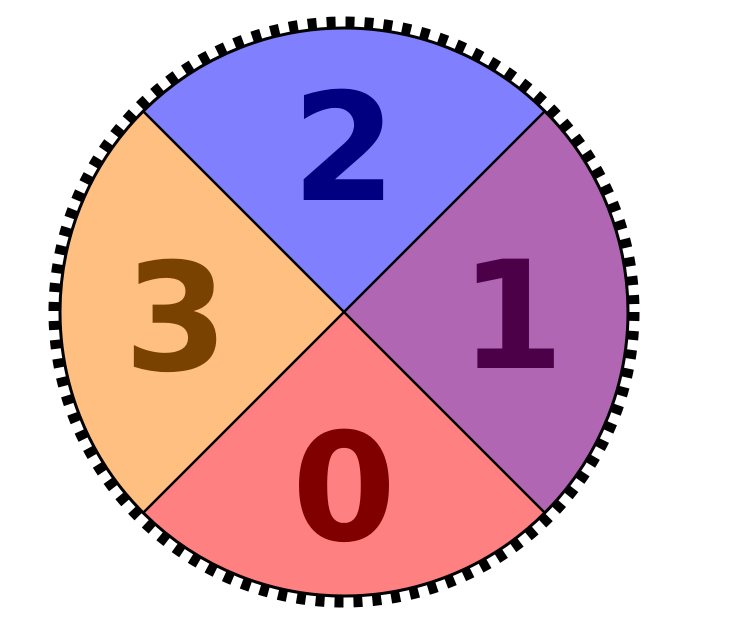  I want to click on sector-label-1: 1, so click(512, 317).